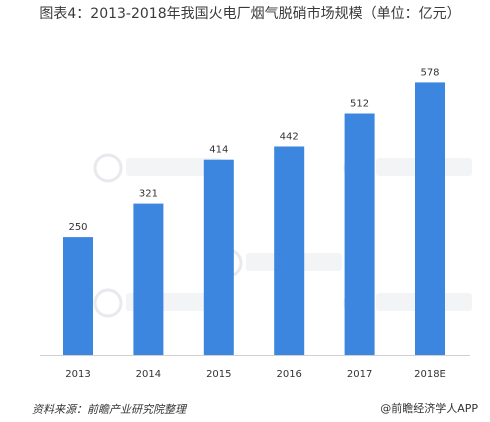 This screenshot has width=490, height=422. I want to click on x-tick-label-2013: 2013, so click(77, 374).